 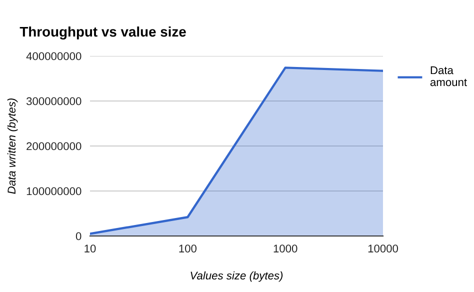 I want to click on x-axis-title: Values size (bytes), so click(x=236, y=276).